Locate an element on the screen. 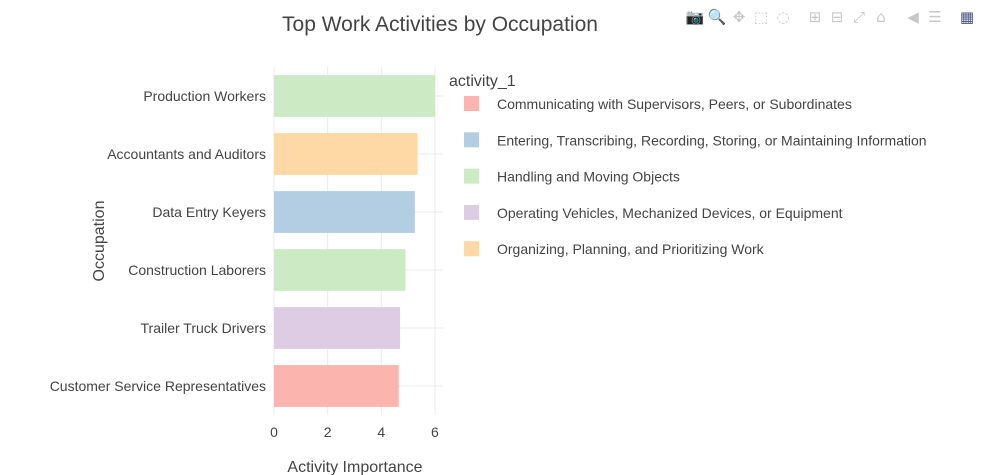  plotly-logo-icon: ▦ is located at coordinates (967, 16).